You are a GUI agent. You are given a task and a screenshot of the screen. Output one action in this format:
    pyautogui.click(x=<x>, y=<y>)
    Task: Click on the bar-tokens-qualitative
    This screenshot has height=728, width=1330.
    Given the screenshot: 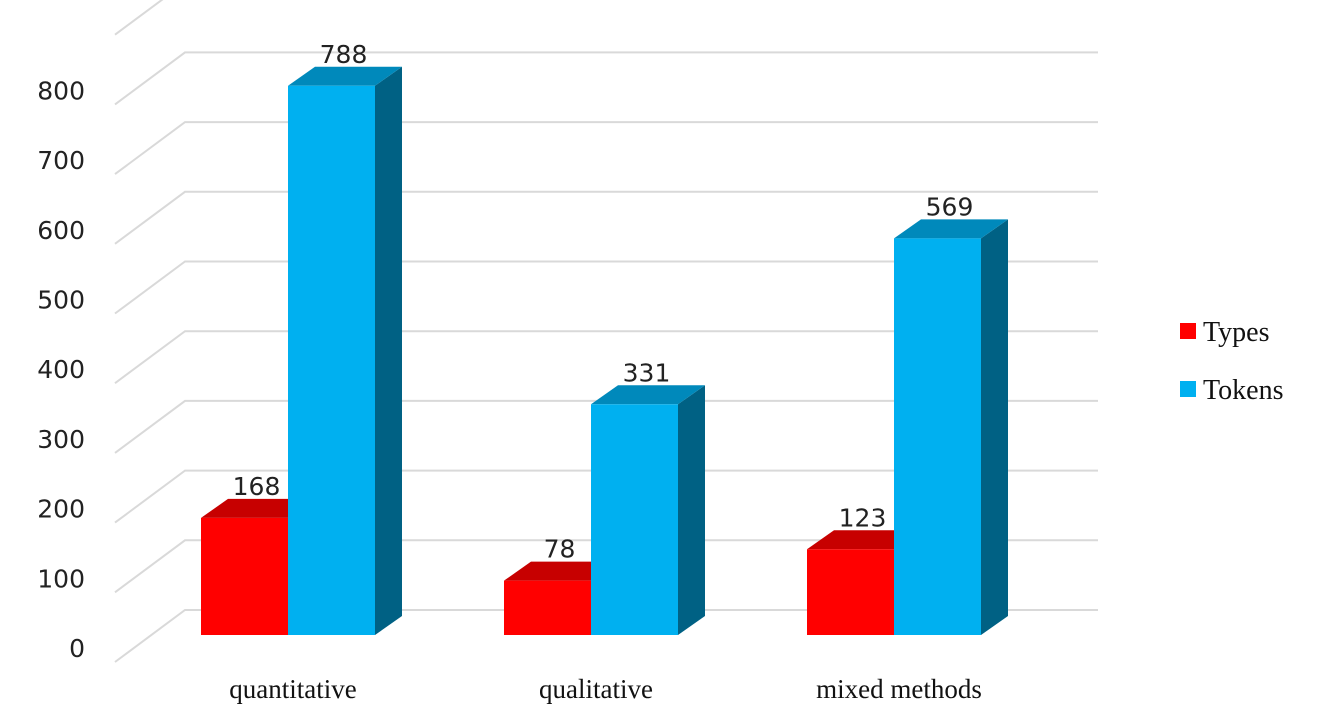 What is the action you would take?
    pyautogui.click(x=648, y=510)
    